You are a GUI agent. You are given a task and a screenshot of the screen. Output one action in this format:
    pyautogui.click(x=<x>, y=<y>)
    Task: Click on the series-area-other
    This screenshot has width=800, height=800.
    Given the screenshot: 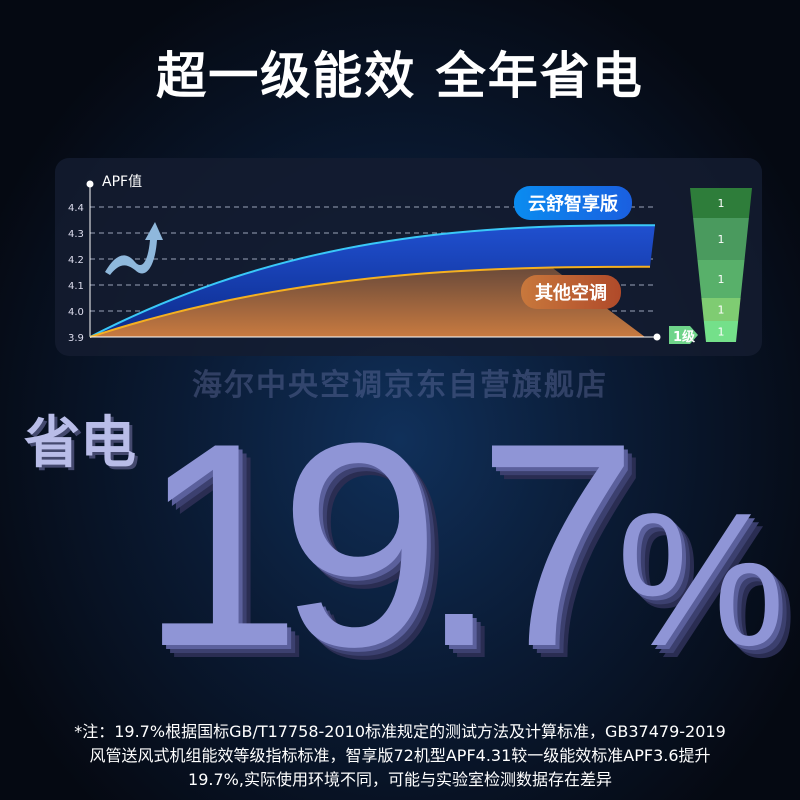 What is the action you would take?
    pyautogui.click(x=367, y=302)
    